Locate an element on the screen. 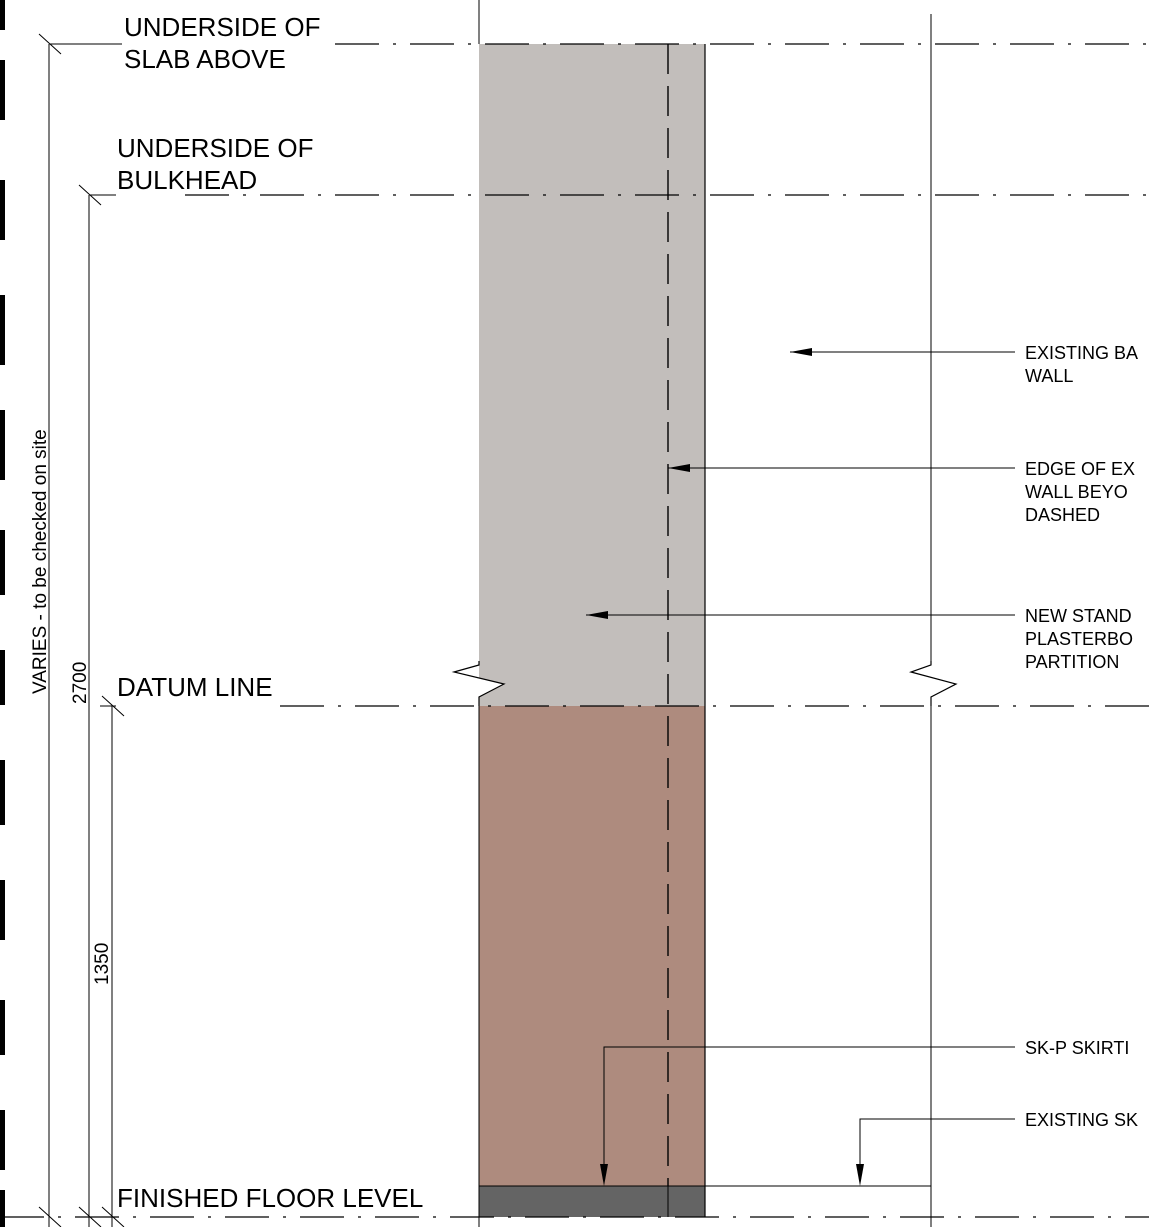 Image resolution: width=1149 pixels, height=1227 pixels. leader-skp-skirting is located at coordinates (807, 1116).